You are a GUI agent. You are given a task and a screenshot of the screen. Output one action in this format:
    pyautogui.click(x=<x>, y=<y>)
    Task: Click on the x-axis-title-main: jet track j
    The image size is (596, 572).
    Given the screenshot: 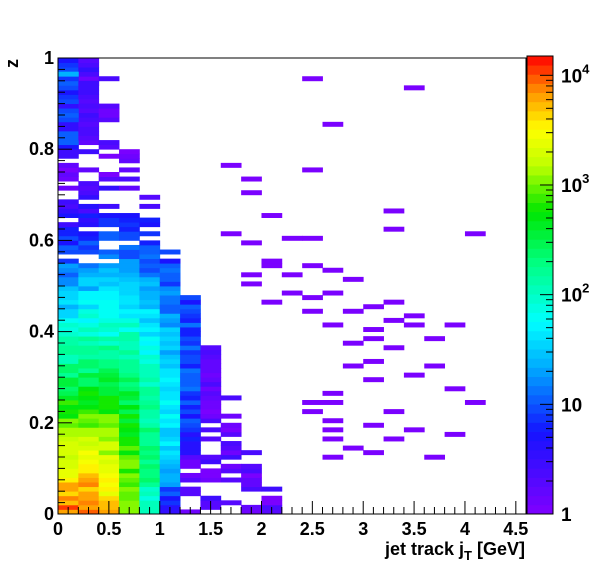 What is the action you would take?
    pyautogui.click(x=424, y=549)
    